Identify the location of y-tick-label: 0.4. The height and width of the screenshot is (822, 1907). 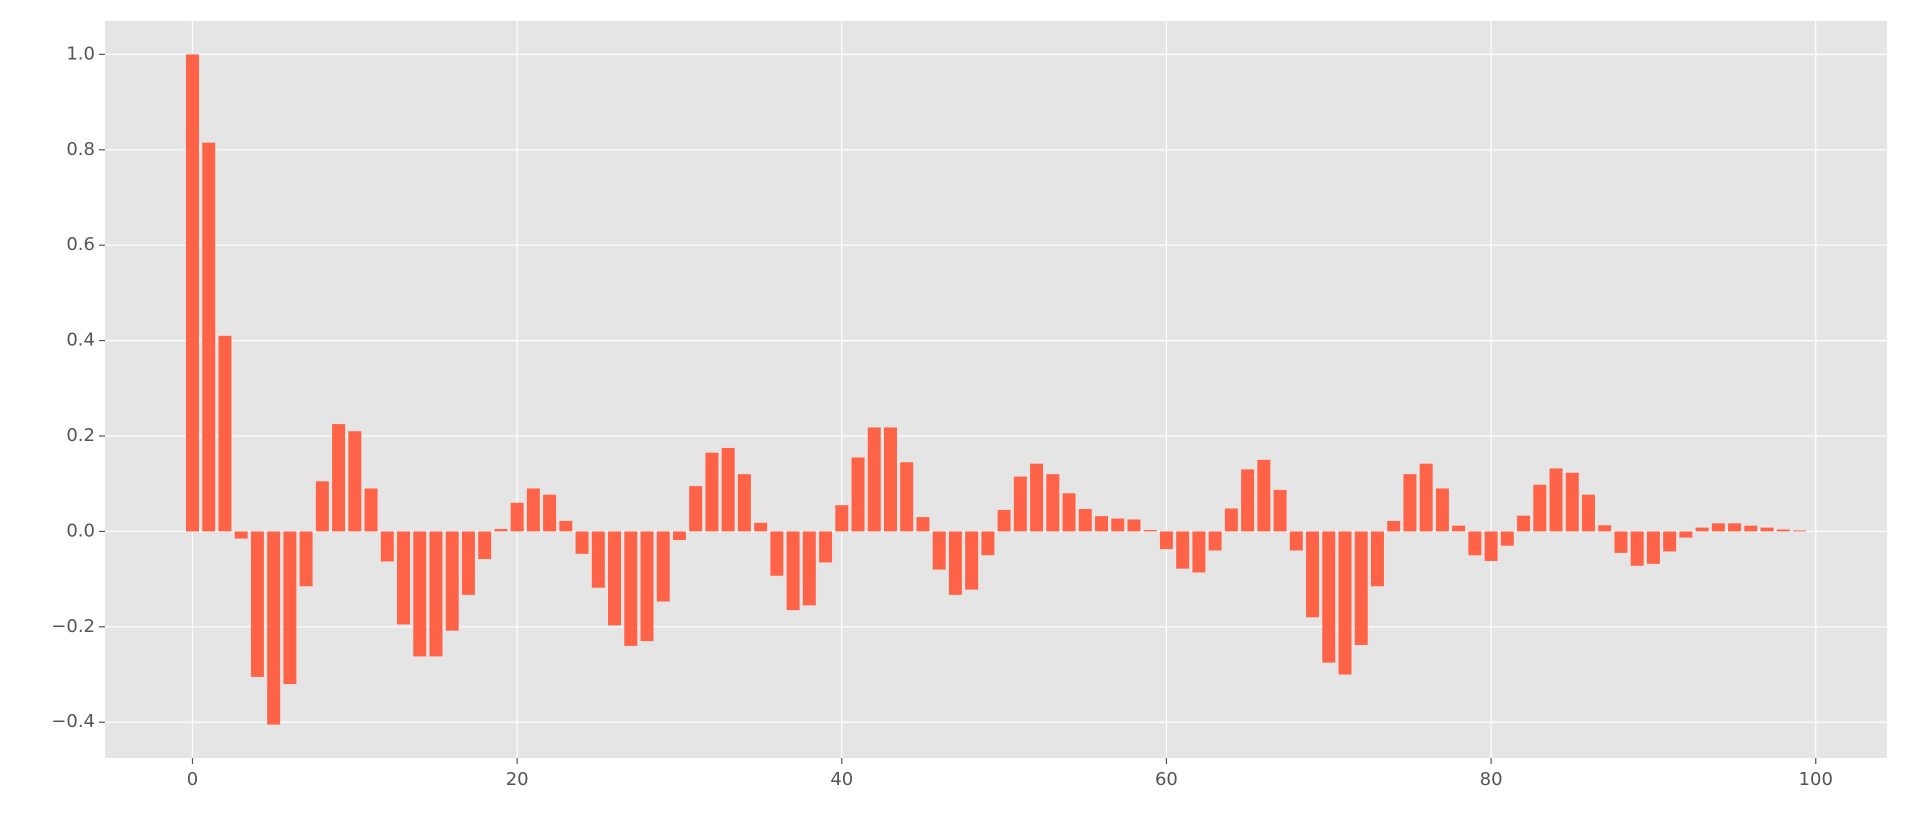
(80, 340).